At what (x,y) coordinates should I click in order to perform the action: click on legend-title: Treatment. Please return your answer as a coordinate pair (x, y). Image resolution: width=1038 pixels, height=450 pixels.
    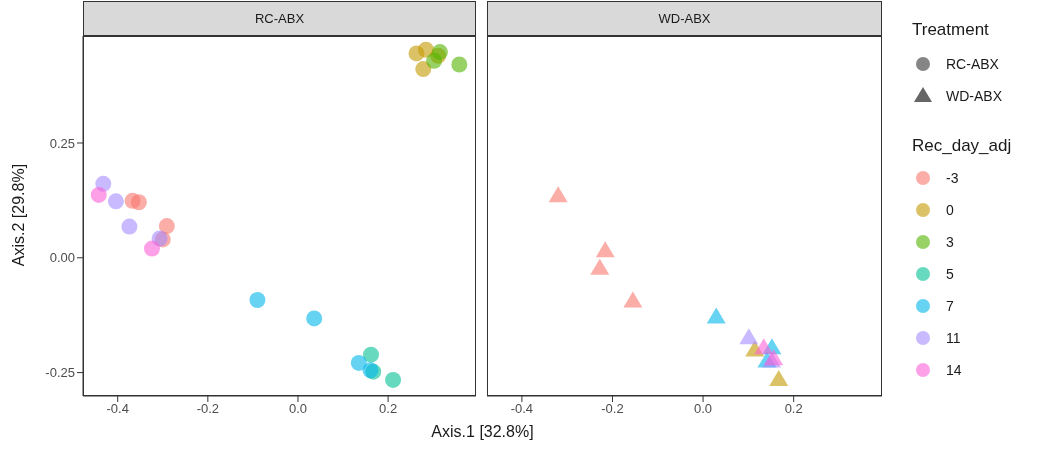
    Looking at the image, I should click on (951, 30).